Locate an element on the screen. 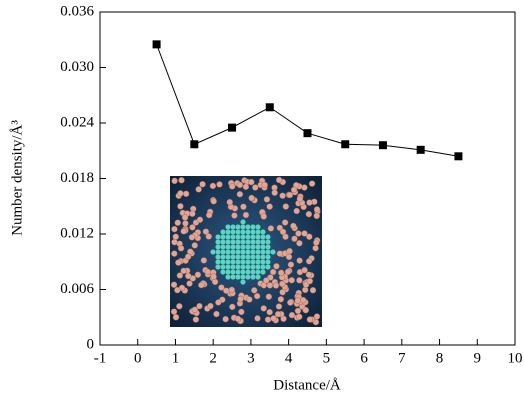 This screenshot has width=524, height=405. x-tick-label: 6 is located at coordinates (364, 358).